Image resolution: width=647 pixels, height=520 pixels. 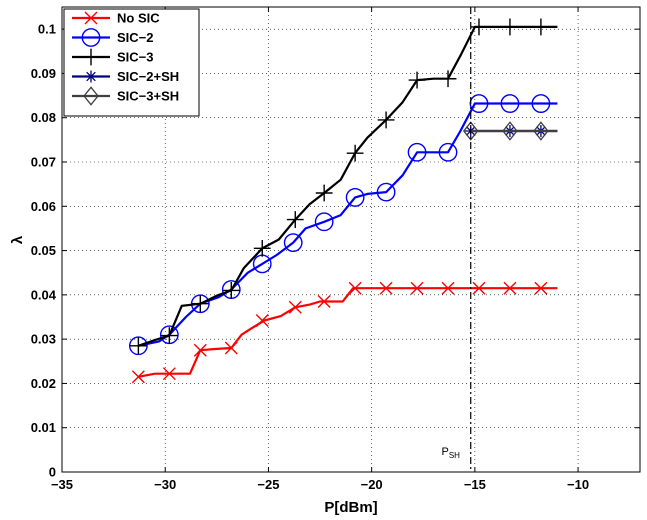 I want to click on y-tick-label: 0.04, so click(x=44, y=294).